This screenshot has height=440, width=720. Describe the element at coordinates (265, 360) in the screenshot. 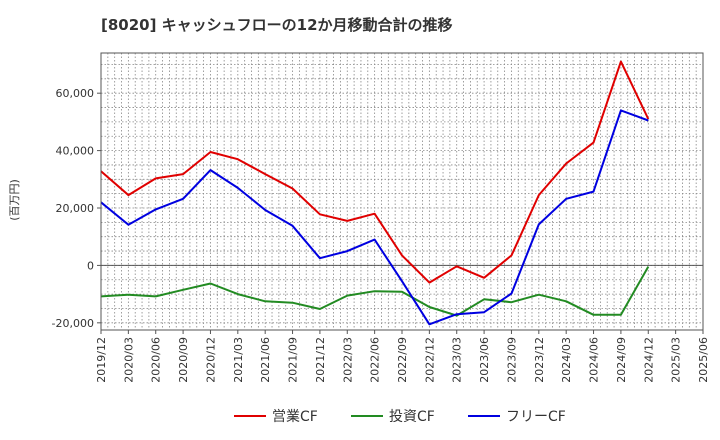

I see `x-tick-label: 2021/06` at that location.